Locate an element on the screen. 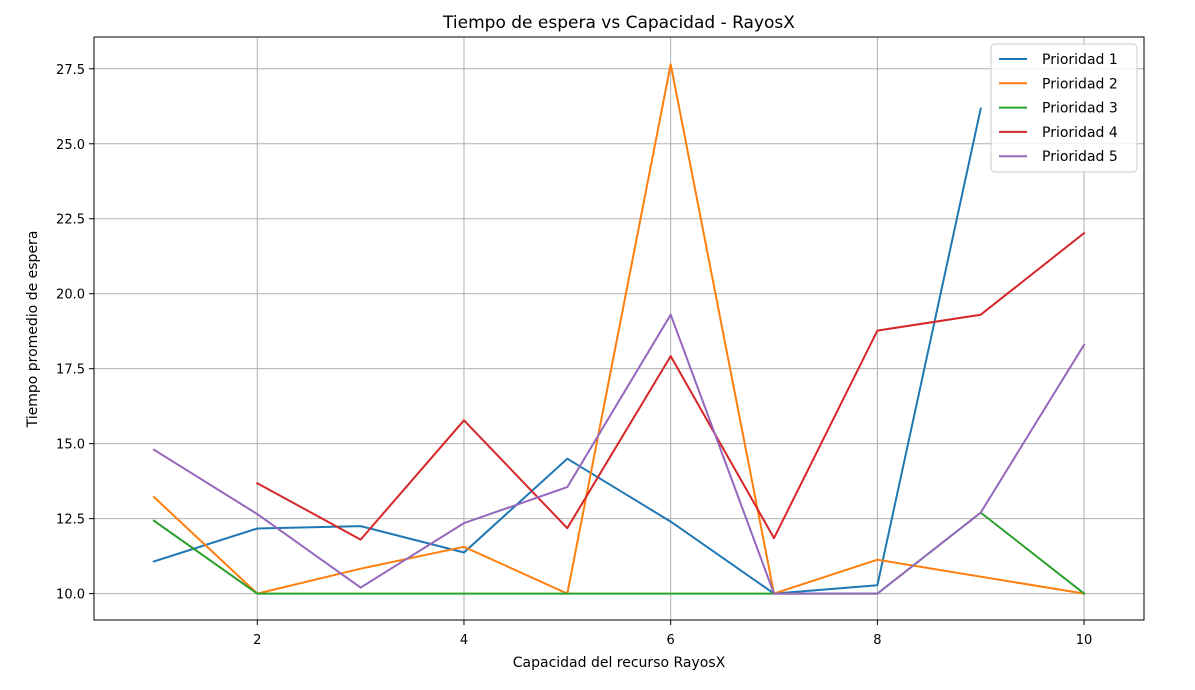  legend-label: Prioridad 2 is located at coordinates (1080, 84).